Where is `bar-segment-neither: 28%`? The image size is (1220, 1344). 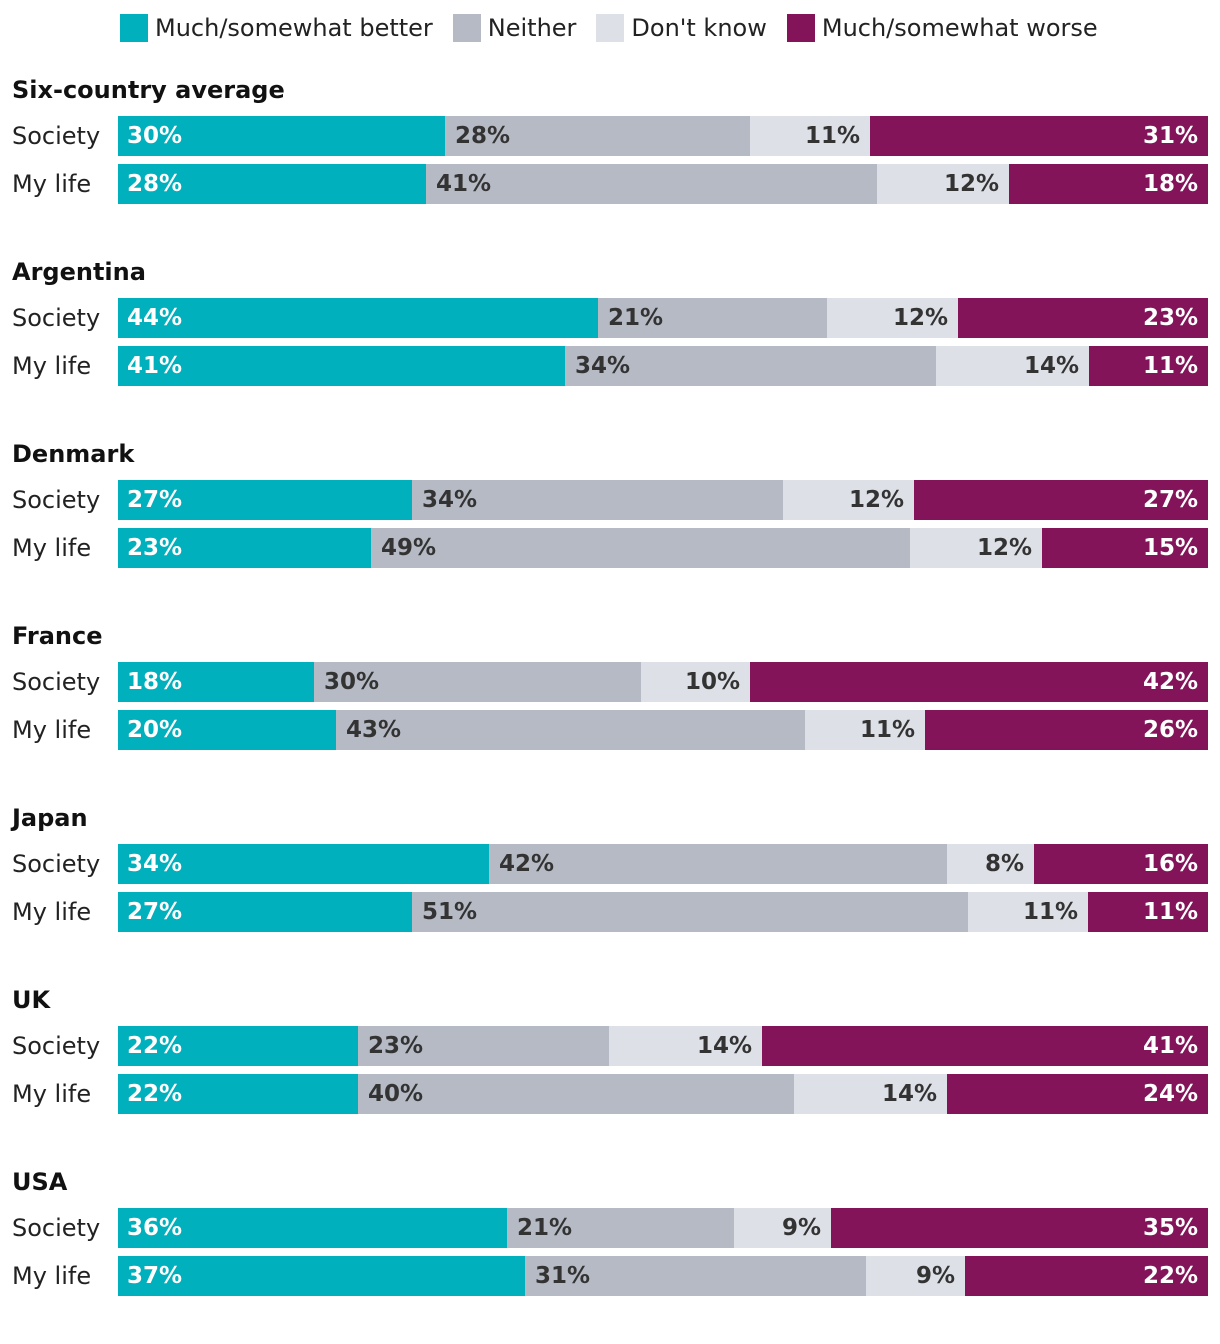
bar-segment-neither: 28% is located at coordinates (597, 136).